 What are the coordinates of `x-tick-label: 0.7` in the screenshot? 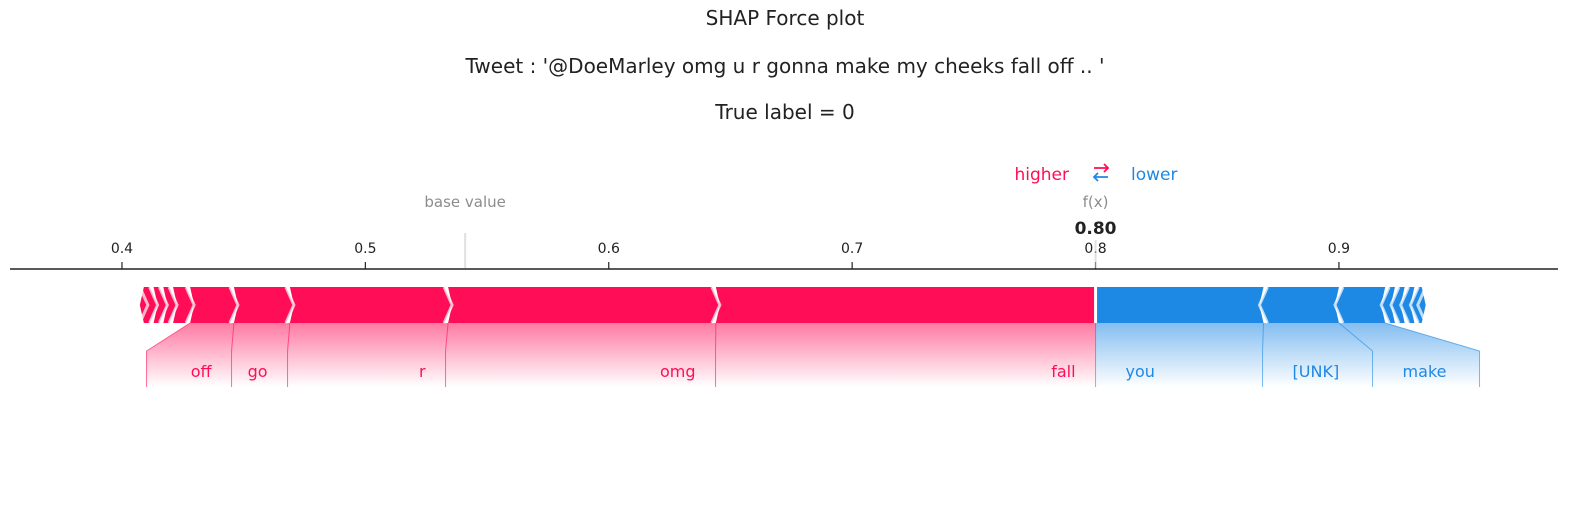 It's located at (852, 249).